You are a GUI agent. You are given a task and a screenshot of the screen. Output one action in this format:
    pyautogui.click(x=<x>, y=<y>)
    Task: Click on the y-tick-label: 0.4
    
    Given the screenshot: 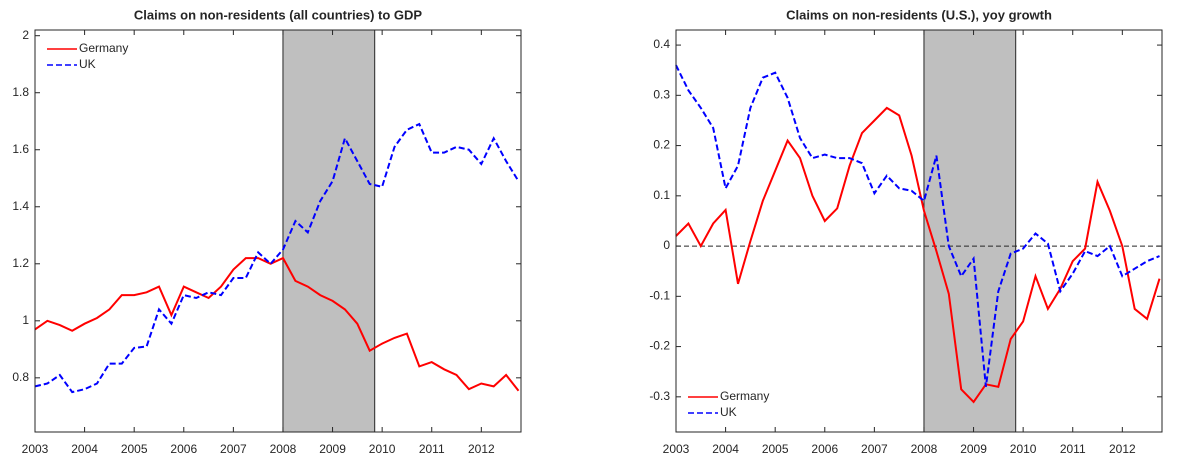 What is the action you would take?
    pyautogui.click(x=661, y=44)
    